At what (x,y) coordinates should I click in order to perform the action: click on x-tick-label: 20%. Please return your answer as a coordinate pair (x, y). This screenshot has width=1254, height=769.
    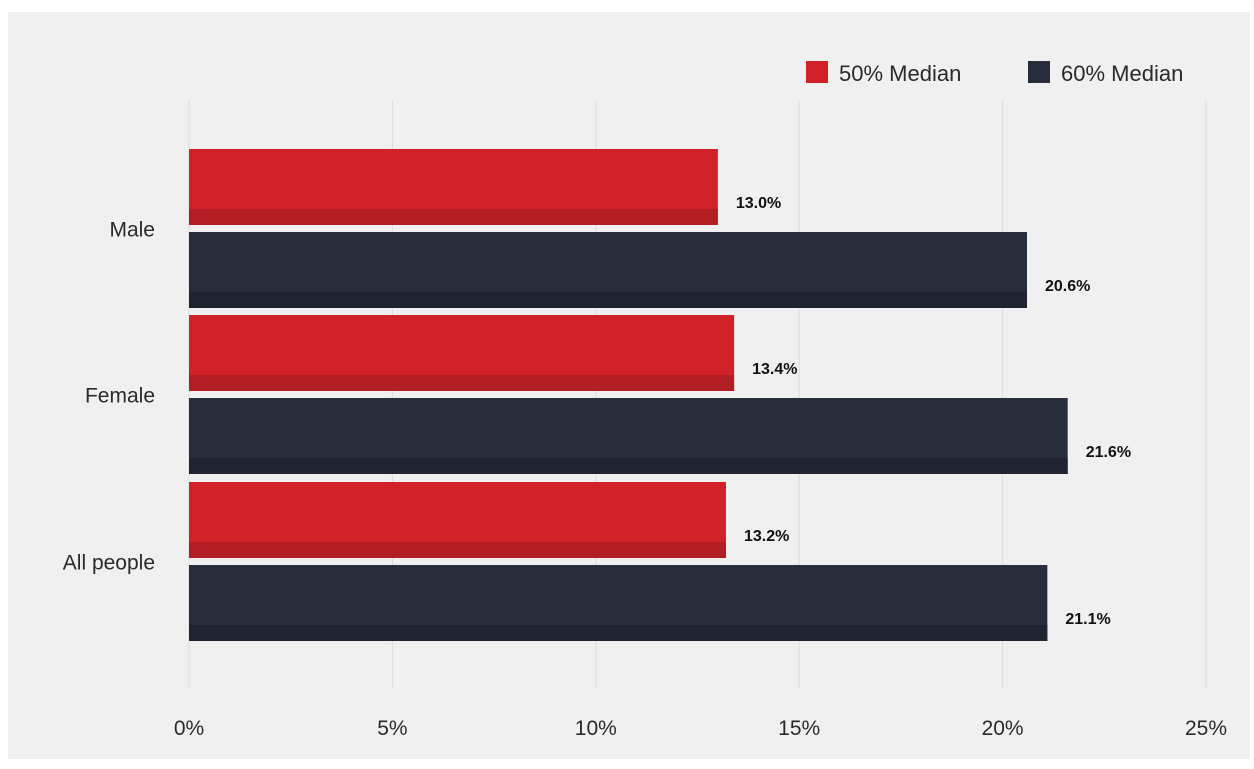
    Looking at the image, I should click on (1003, 728).